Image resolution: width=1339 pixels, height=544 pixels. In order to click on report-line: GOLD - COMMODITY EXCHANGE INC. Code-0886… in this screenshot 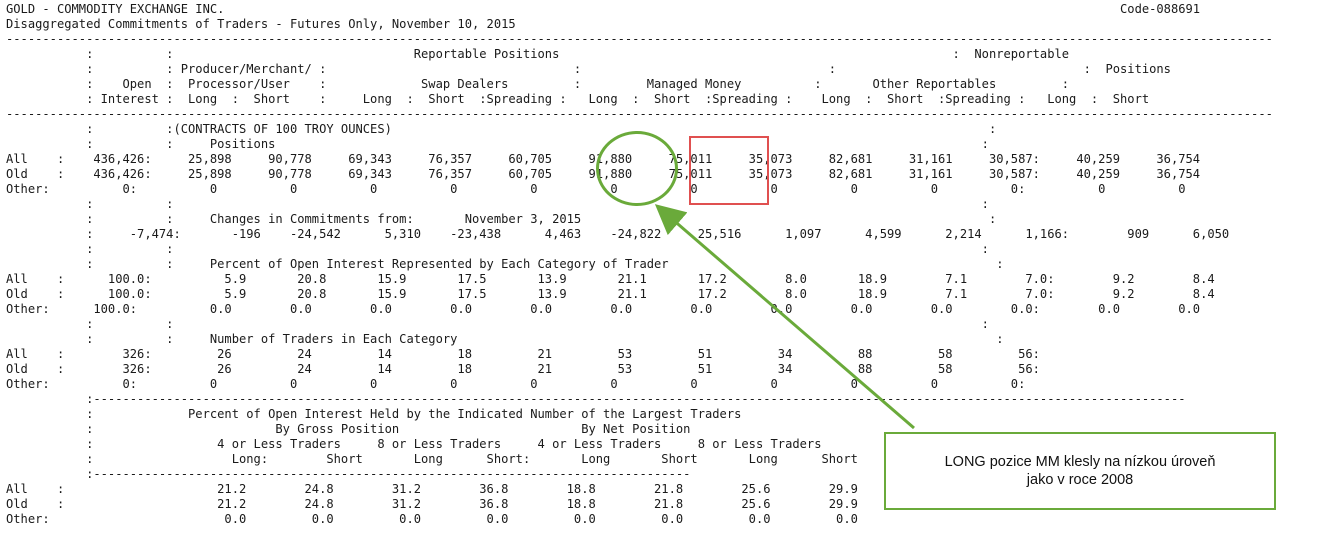, I will do `click(603, 9)`.